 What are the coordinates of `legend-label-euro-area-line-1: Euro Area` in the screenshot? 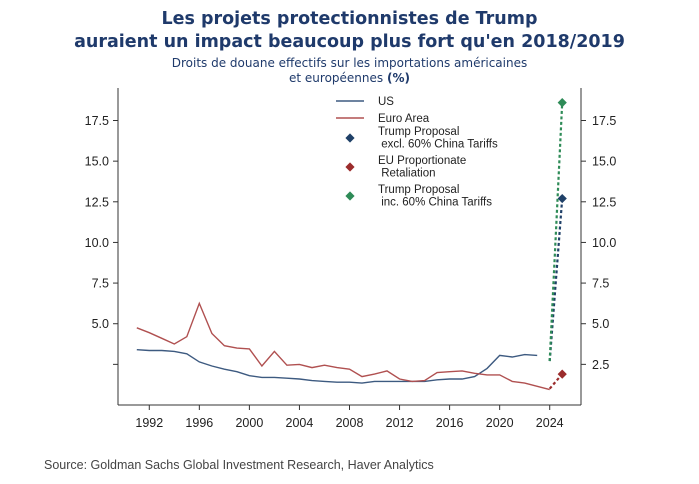 It's located at (404, 119).